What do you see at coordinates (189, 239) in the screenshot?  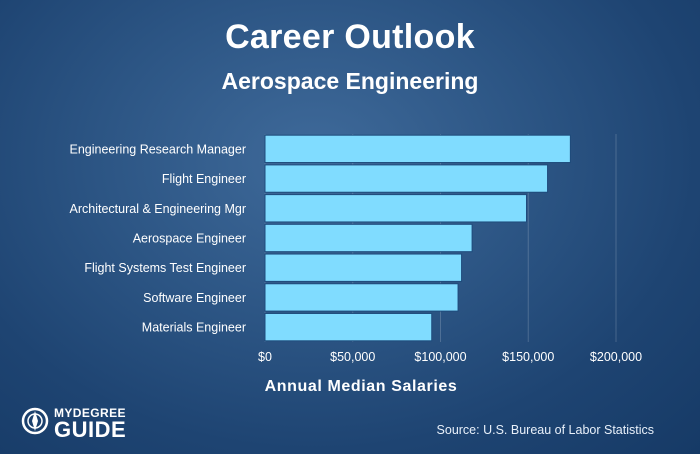 I see `category-label: Aerospace Engineer` at bounding box center [189, 239].